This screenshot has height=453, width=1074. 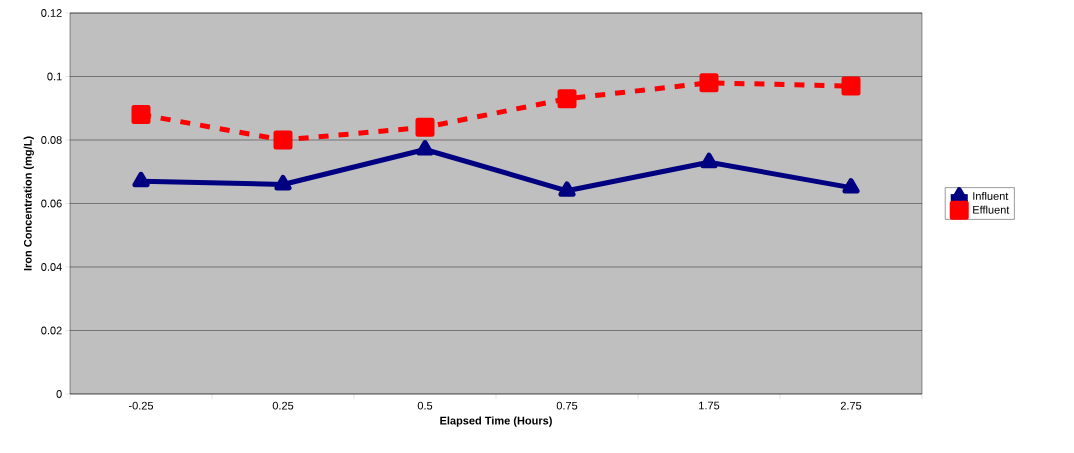 I want to click on y-tick-label: 0.08, so click(x=51, y=140).